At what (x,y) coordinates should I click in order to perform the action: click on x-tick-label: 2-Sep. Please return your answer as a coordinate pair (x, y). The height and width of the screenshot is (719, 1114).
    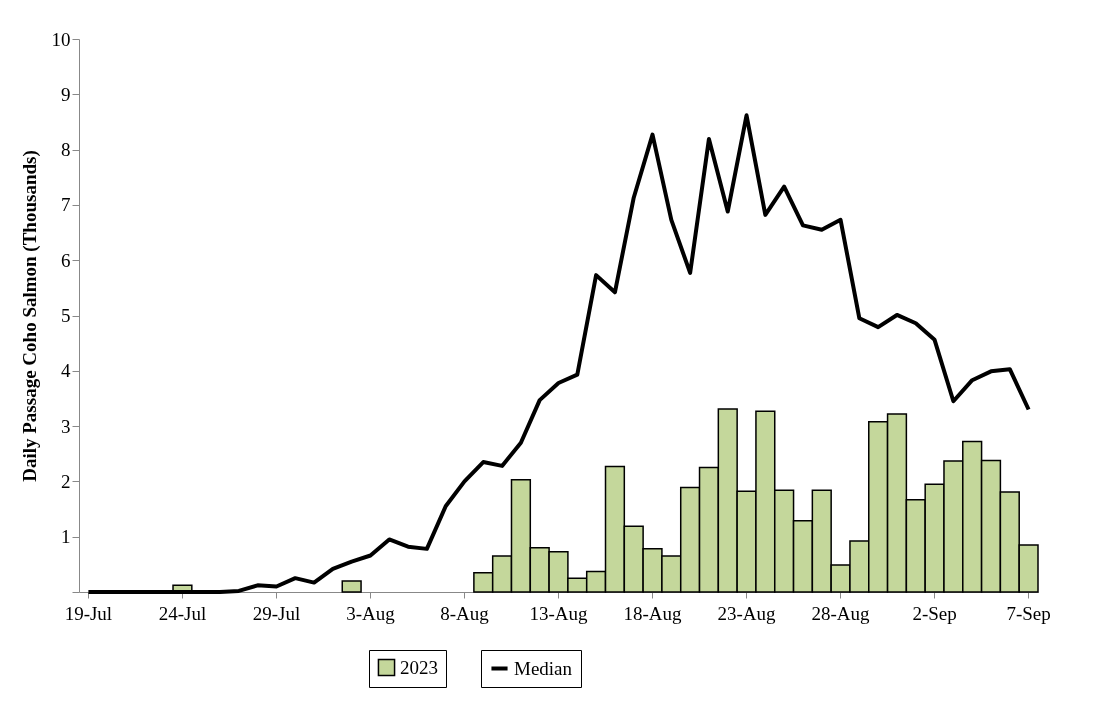
    Looking at the image, I should click on (934, 613).